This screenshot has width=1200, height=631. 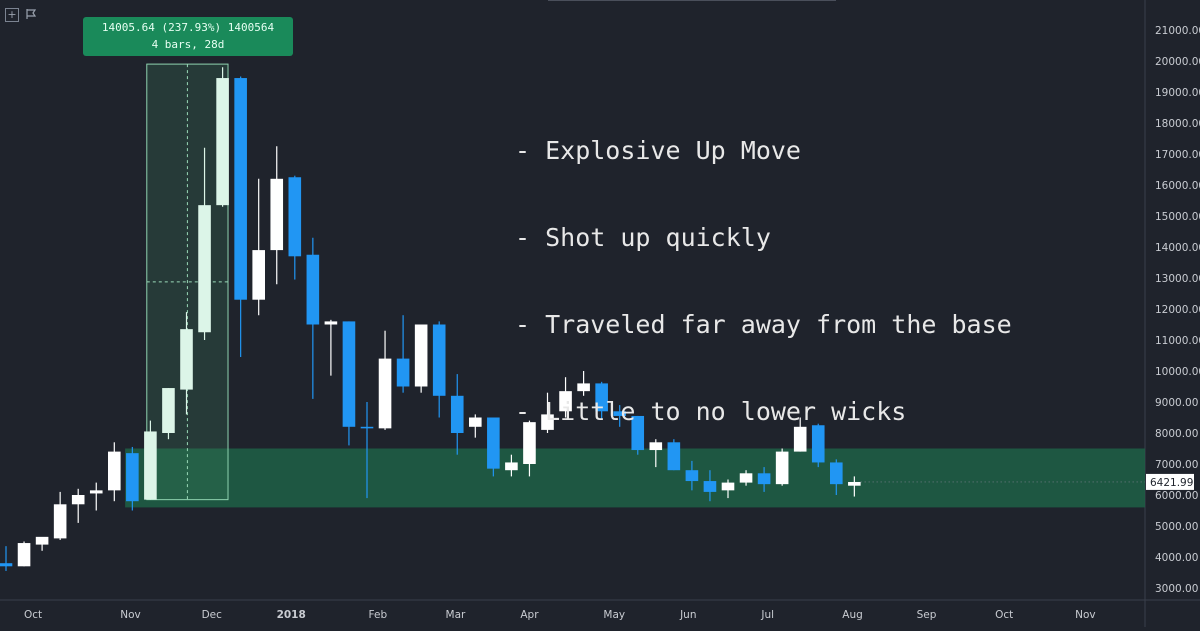 What do you see at coordinates (658, 150) in the screenshot?
I see `annotation-line: - Explosive Up Move` at bounding box center [658, 150].